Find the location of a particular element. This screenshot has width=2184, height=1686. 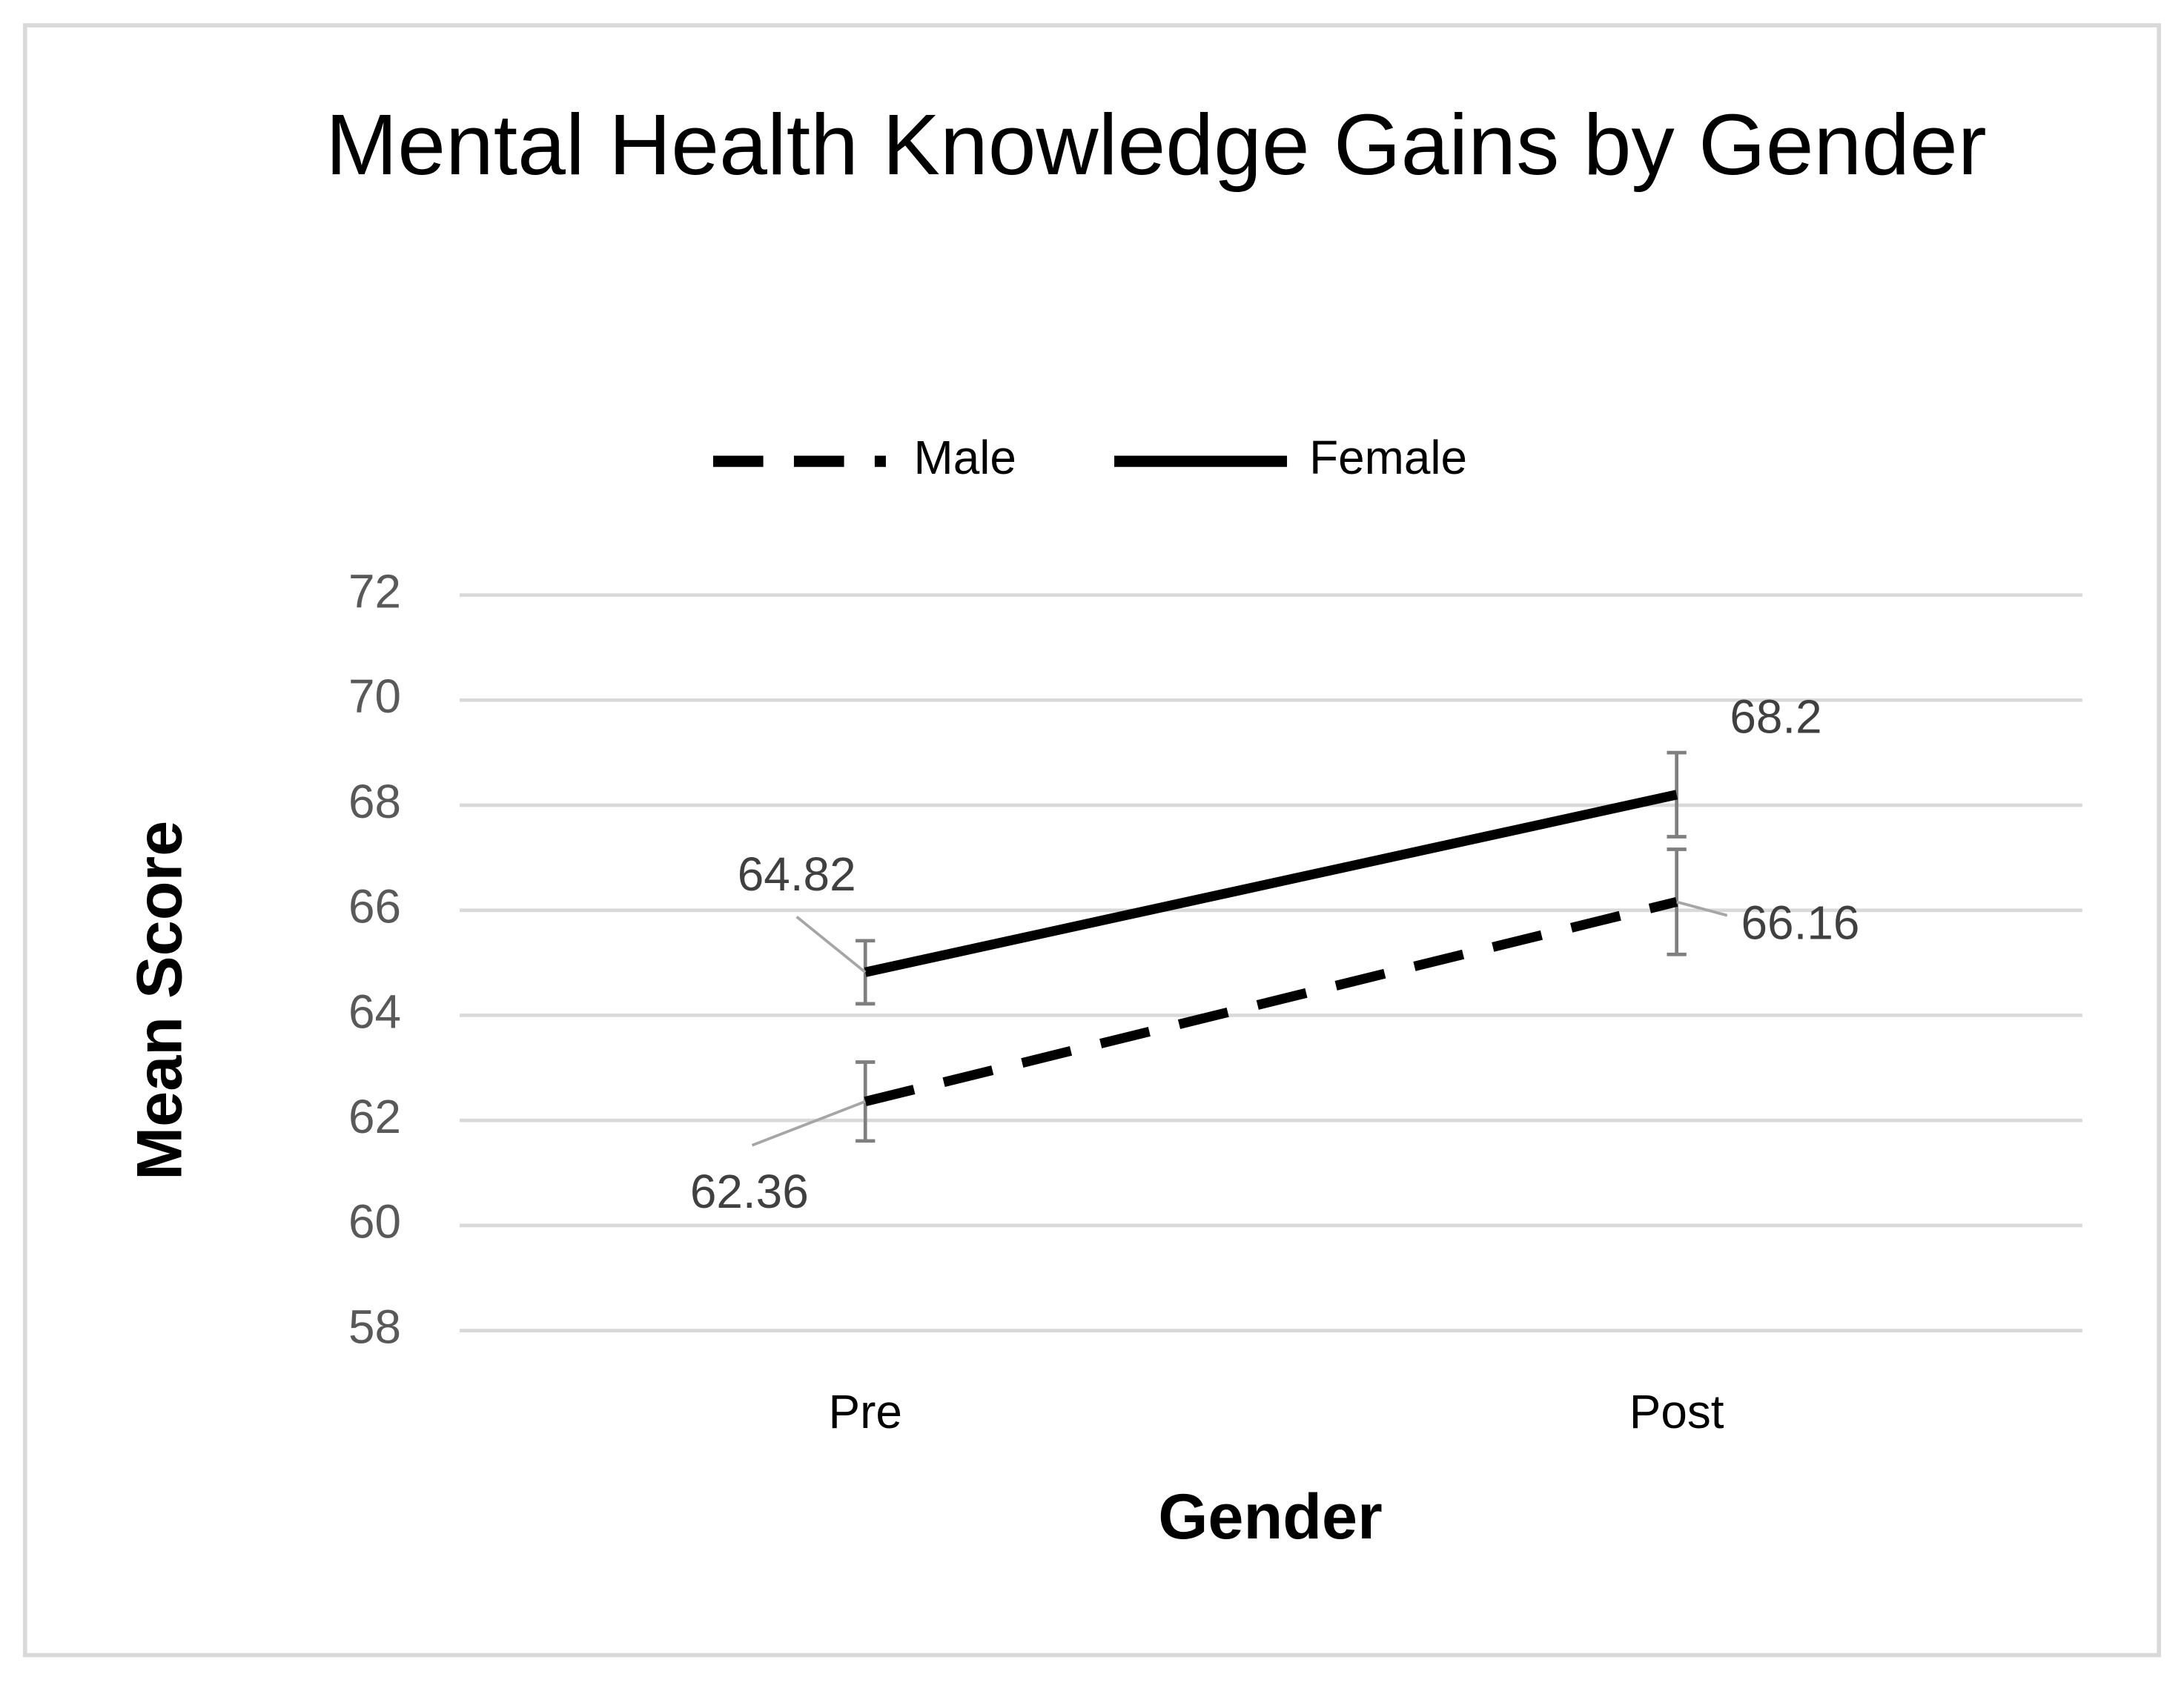

y-tick-label: 60 is located at coordinates (374, 1222).